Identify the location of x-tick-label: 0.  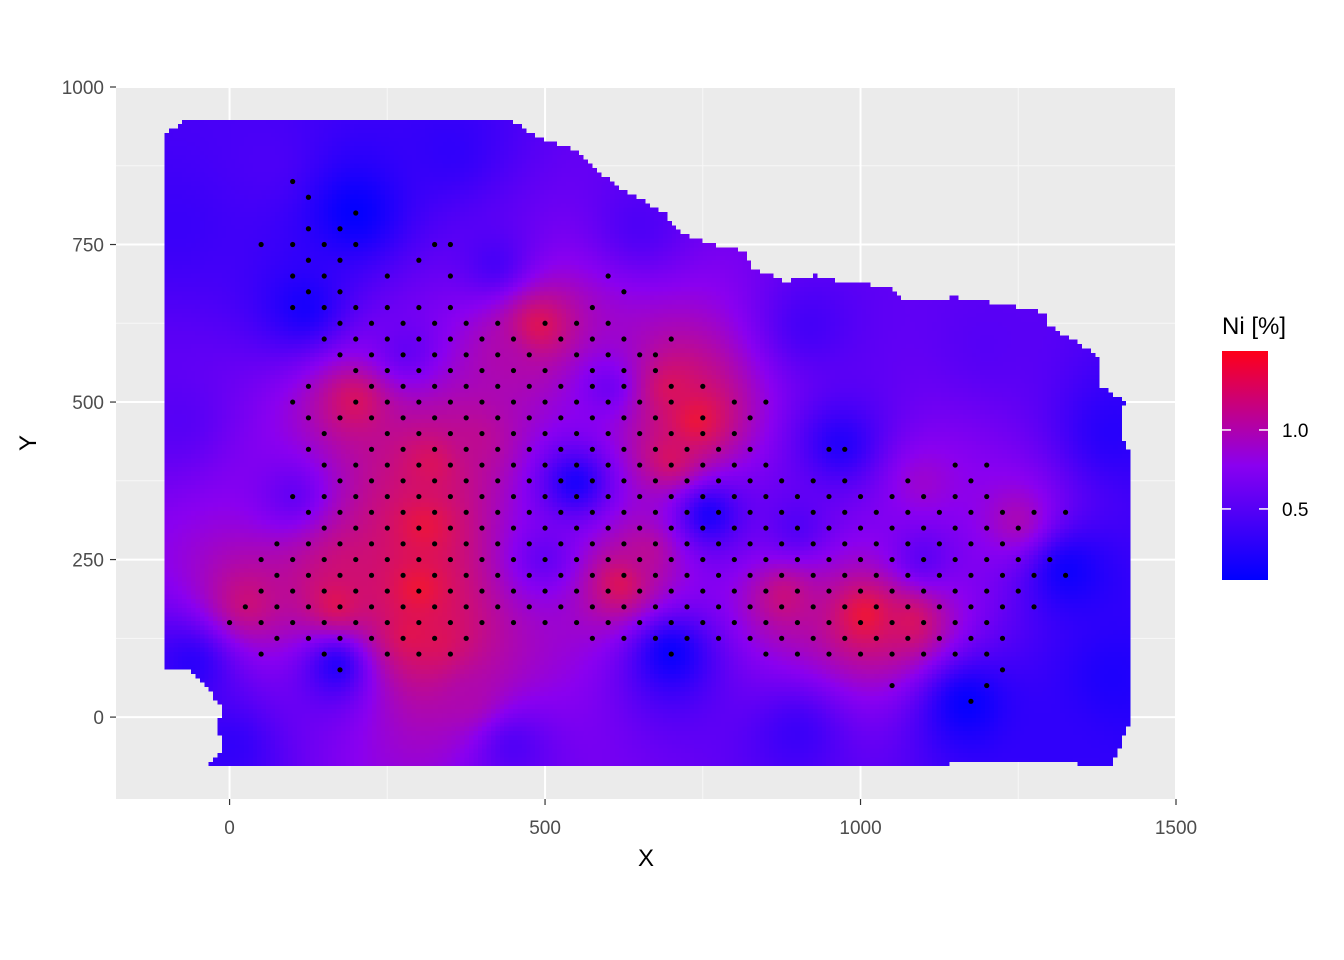
(229, 828).